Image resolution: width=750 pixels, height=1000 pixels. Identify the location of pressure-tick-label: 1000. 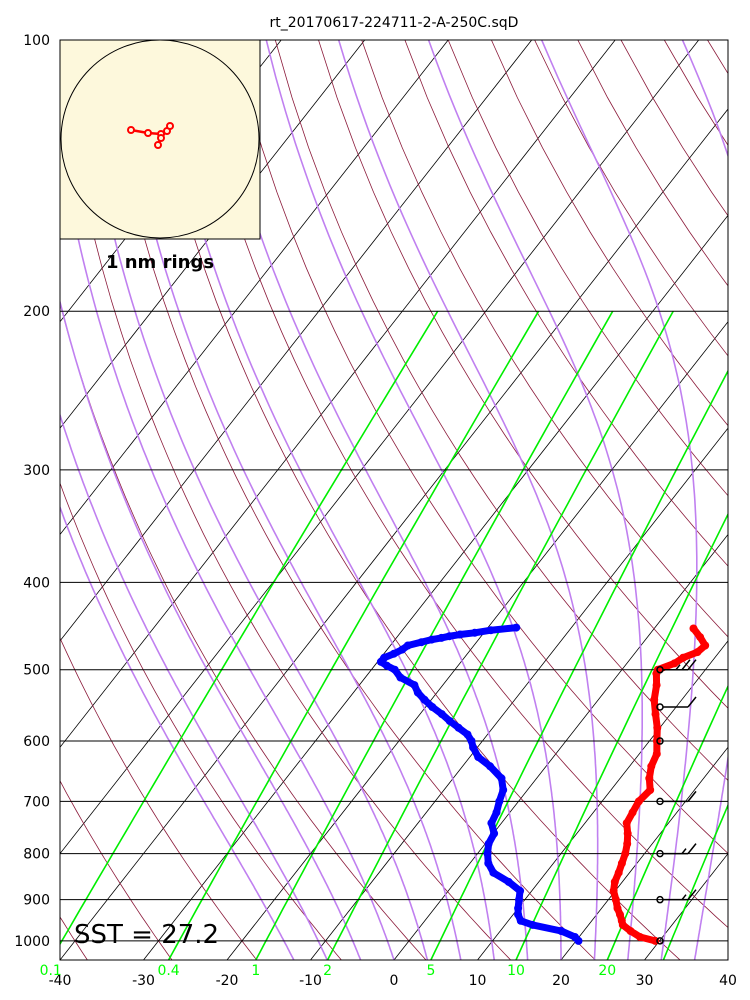
(32, 942).